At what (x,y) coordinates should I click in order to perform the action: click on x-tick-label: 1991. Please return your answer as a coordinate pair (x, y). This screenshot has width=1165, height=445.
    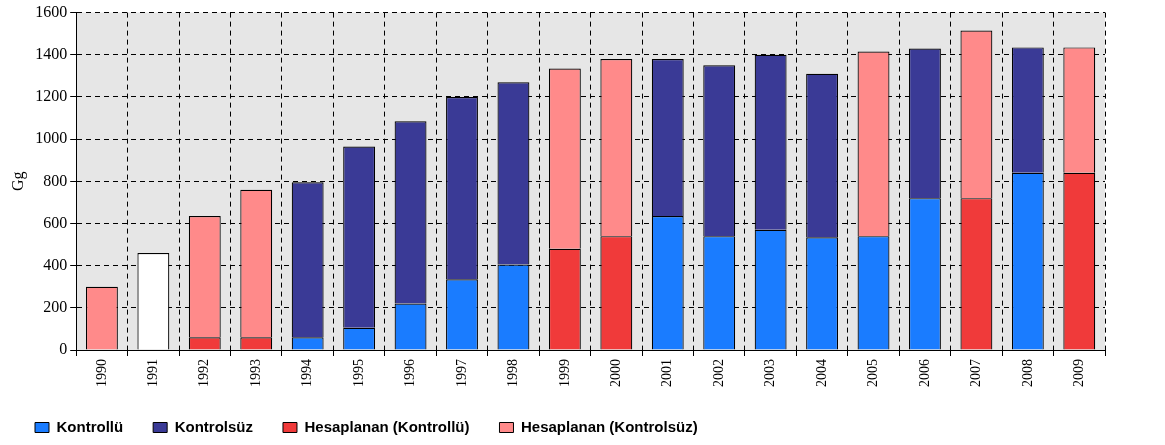
    Looking at the image, I should click on (153, 373).